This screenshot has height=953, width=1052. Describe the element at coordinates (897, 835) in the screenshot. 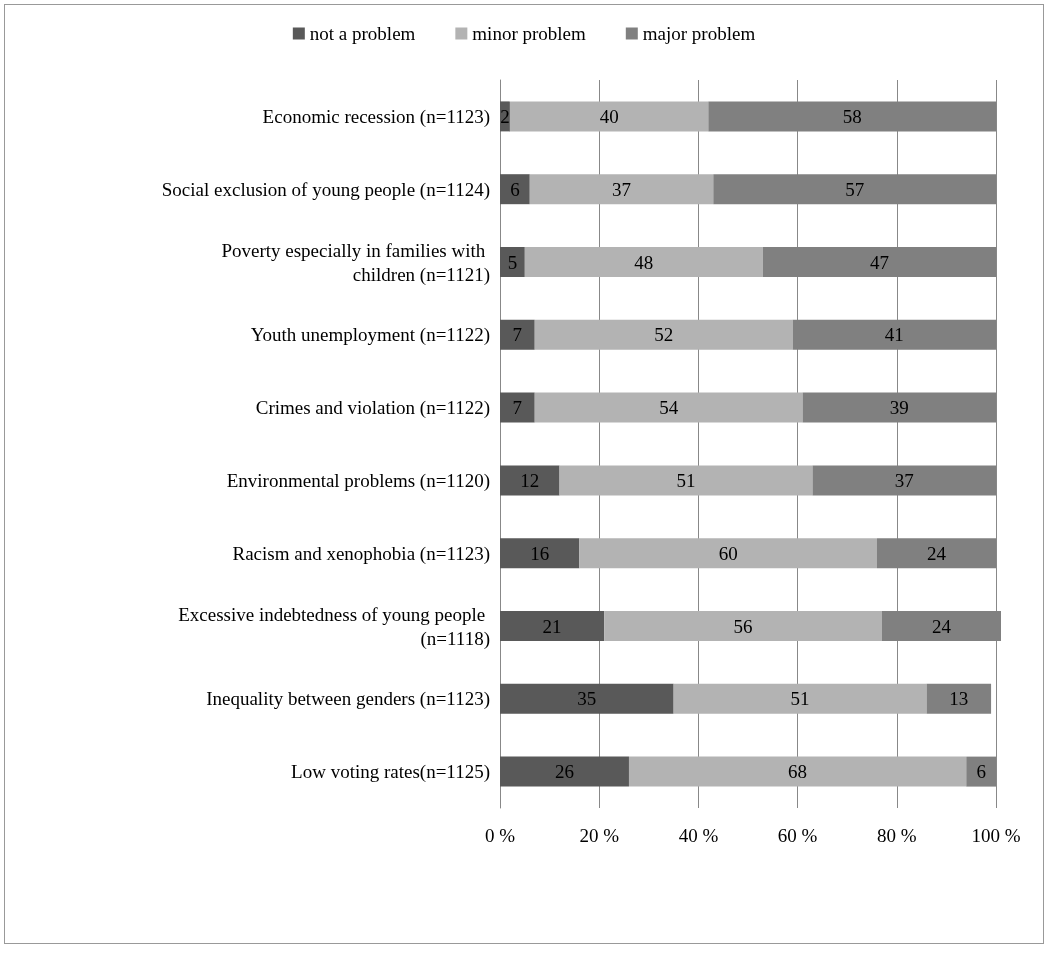

I see `x-tick-label: 80 %` at that location.